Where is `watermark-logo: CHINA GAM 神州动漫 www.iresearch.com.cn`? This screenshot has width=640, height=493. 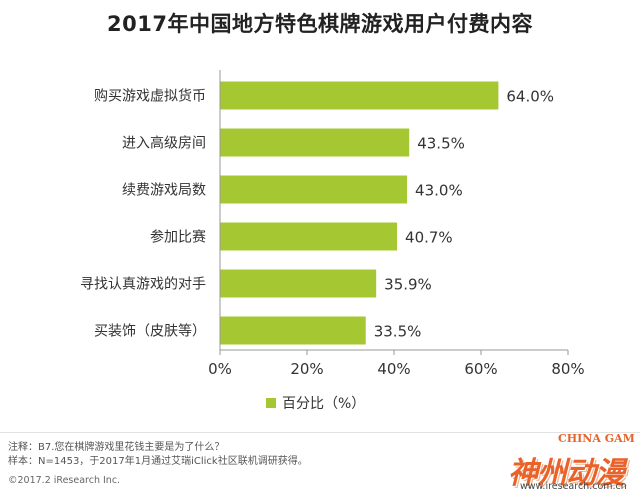 watermark-logo: CHINA GAM 神州动漫 www.iresearch.com.cn is located at coordinates (570, 461).